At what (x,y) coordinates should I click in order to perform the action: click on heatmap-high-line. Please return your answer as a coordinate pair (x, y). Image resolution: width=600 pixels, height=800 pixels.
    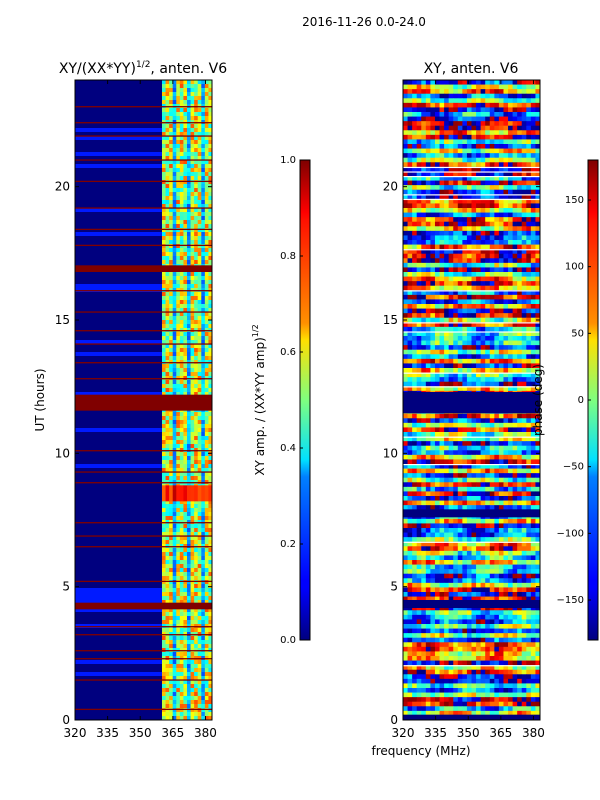
    Looking at the image, I should click on (143, 107).